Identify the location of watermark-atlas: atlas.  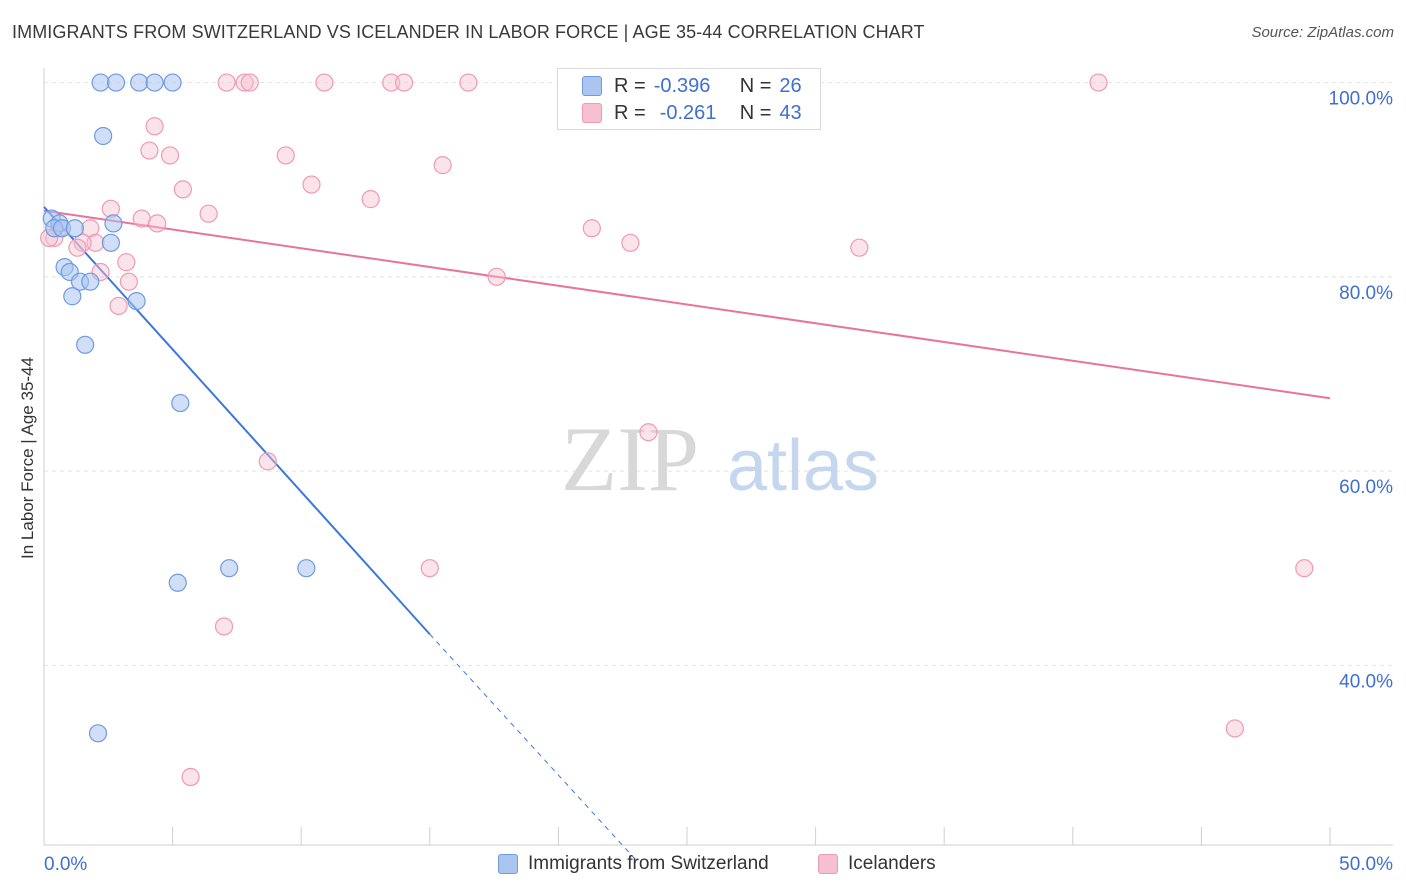
(803, 466).